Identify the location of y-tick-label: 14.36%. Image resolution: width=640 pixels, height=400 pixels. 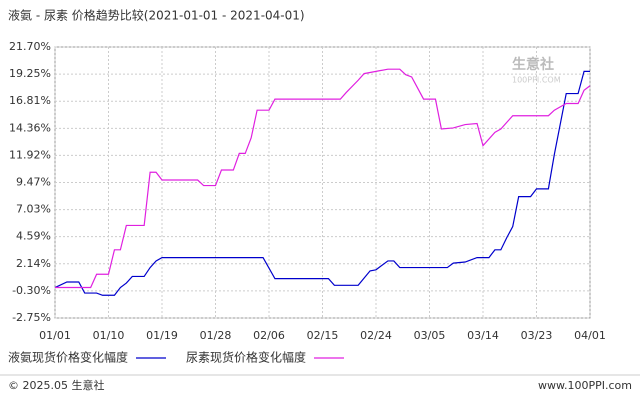
(30, 127).